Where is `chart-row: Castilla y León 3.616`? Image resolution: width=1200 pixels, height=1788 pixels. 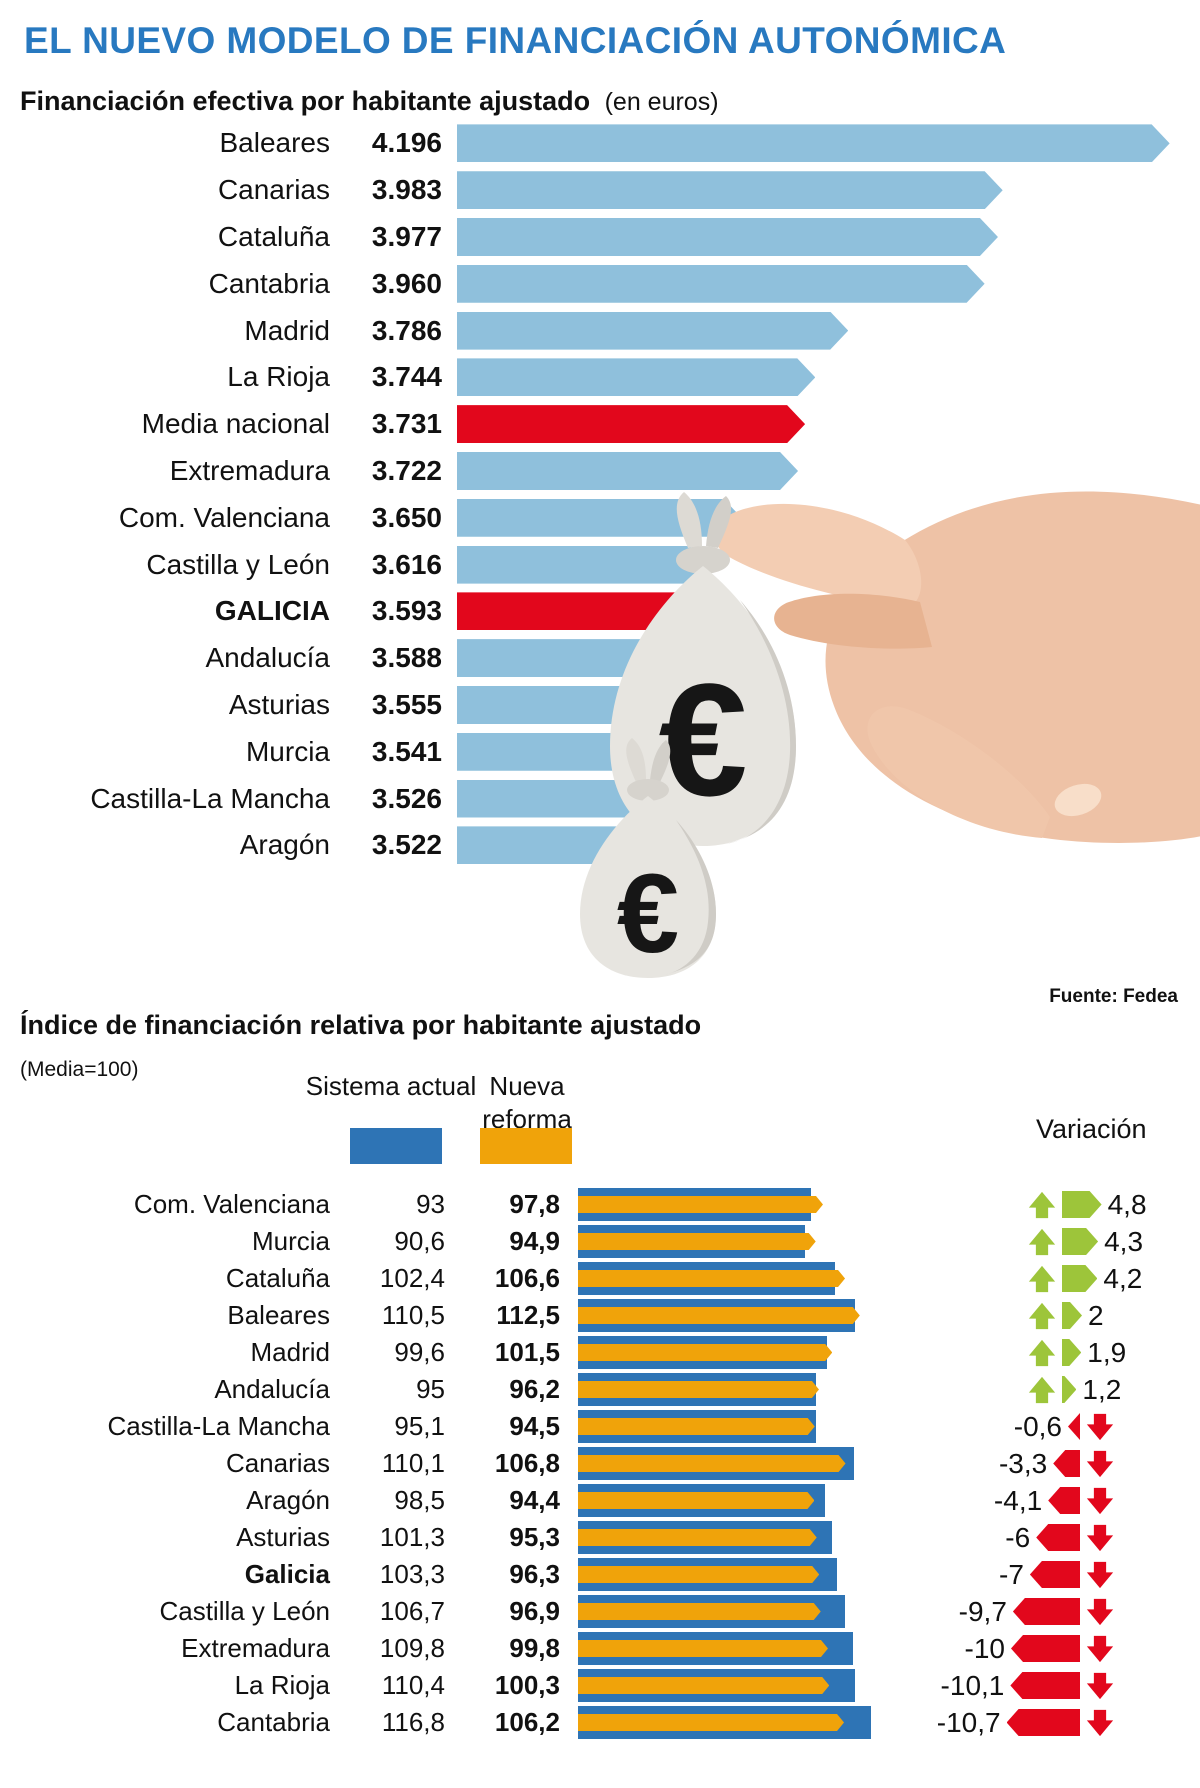
chart-row: Castilla y León 3.616 is located at coordinates (600, 564).